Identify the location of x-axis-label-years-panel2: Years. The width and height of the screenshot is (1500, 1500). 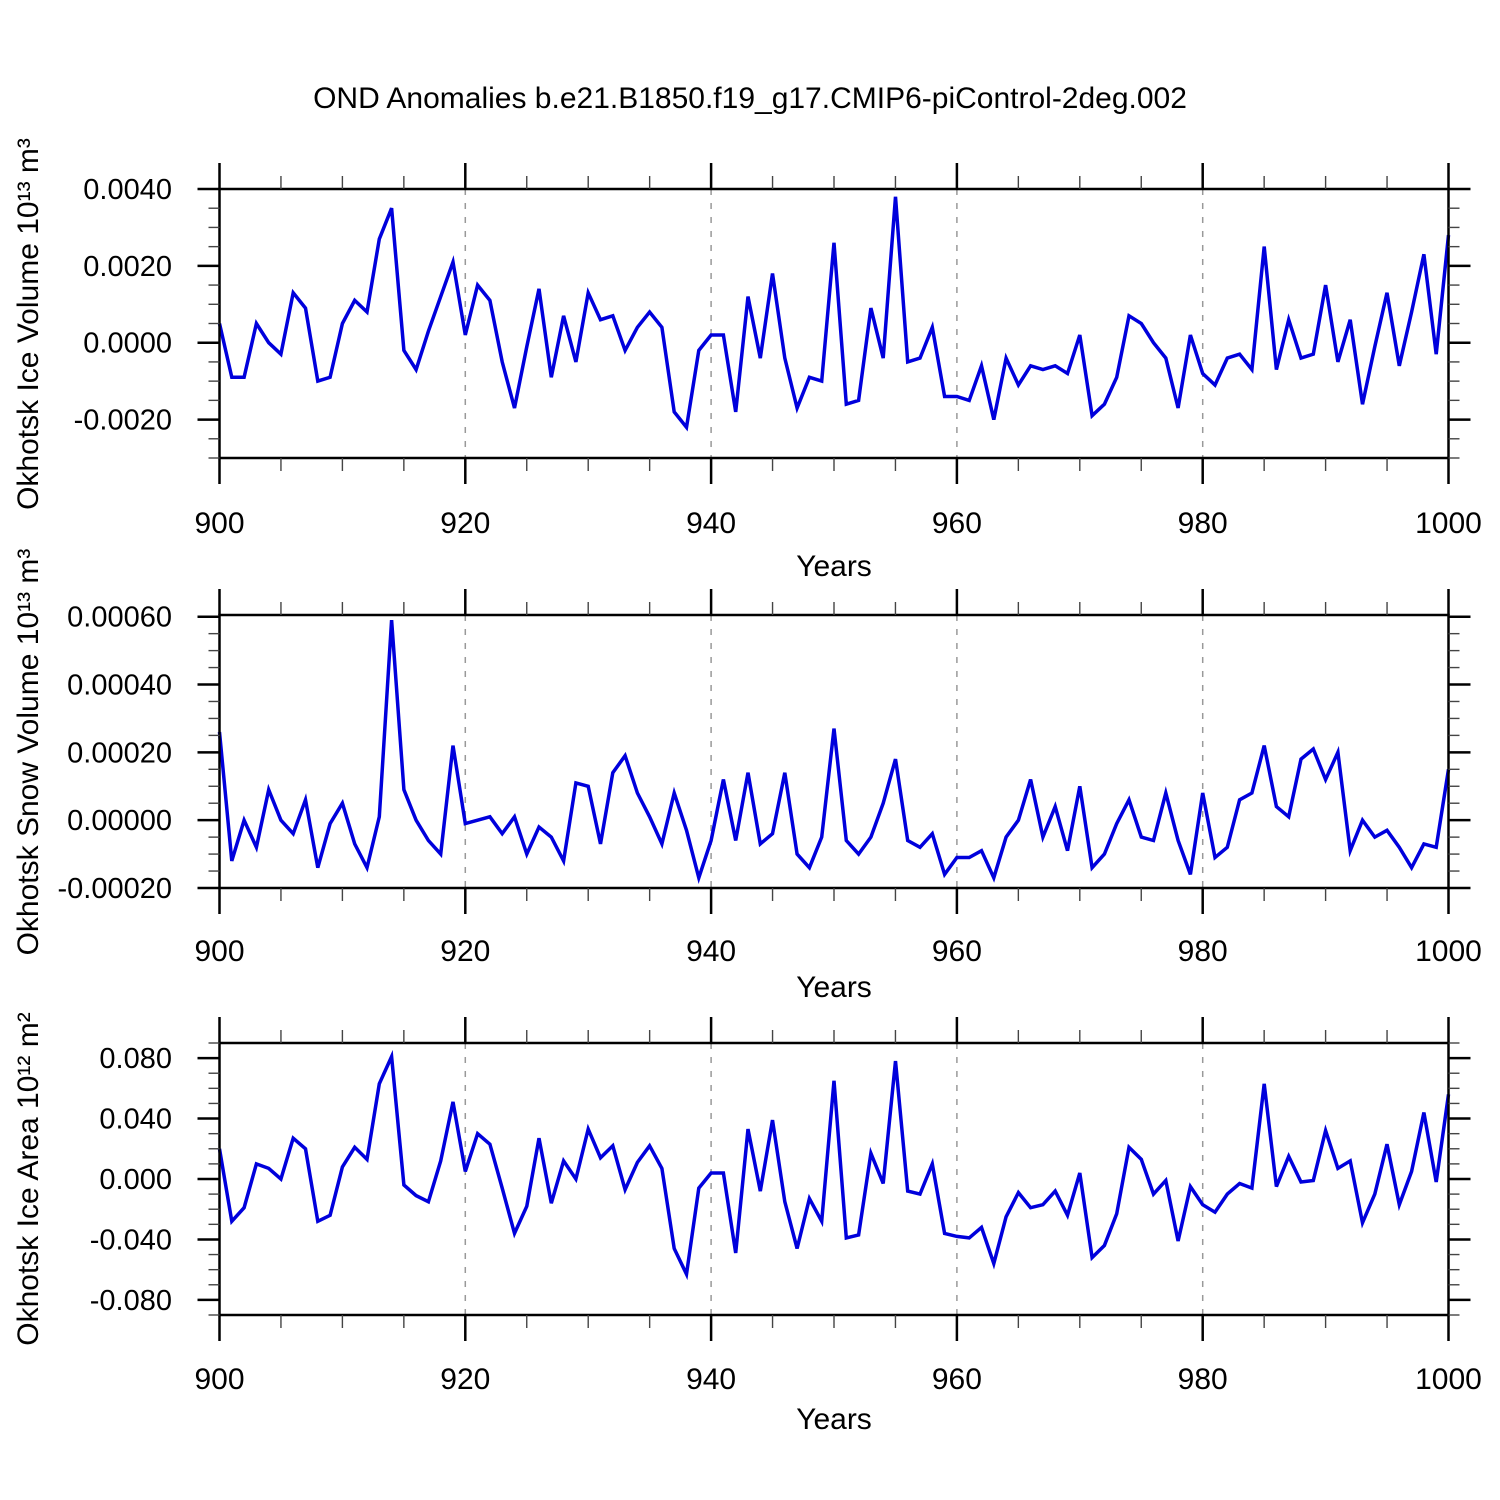
(834, 987).